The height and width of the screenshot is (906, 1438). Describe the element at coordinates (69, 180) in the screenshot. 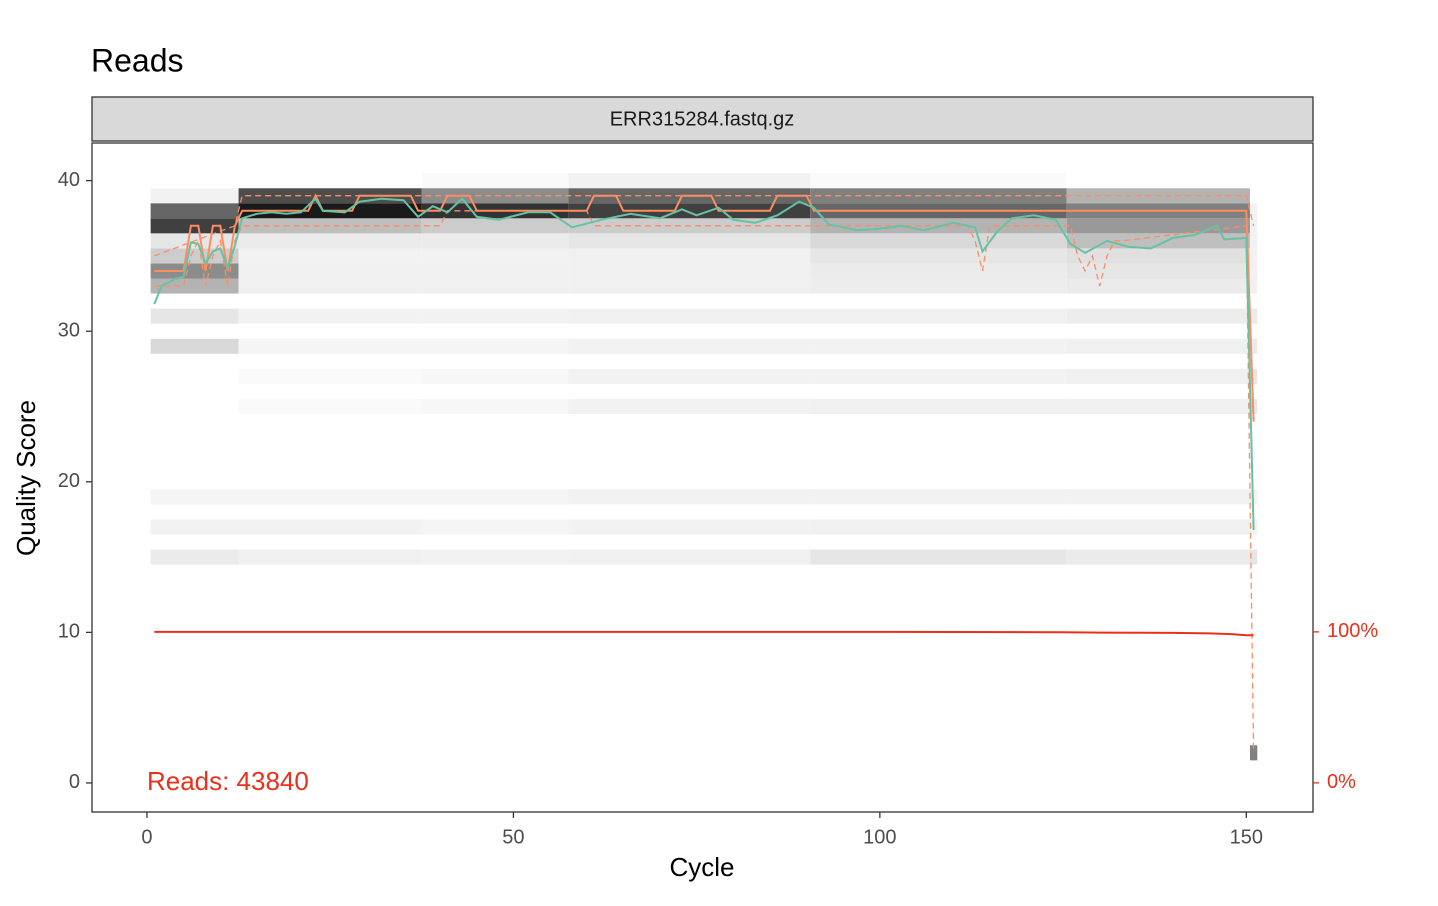

I see `y-tick-label: 40` at that location.